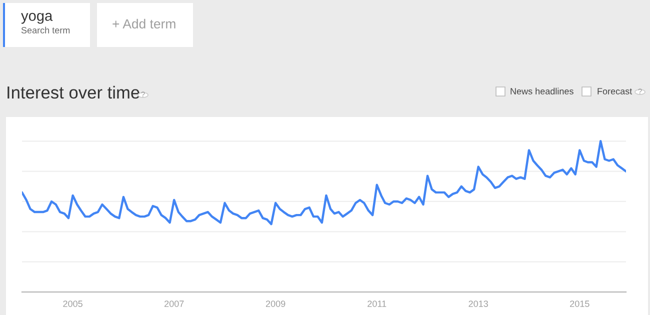 The height and width of the screenshot is (315, 650). I want to click on x-tick-label: 2015, so click(580, 303).